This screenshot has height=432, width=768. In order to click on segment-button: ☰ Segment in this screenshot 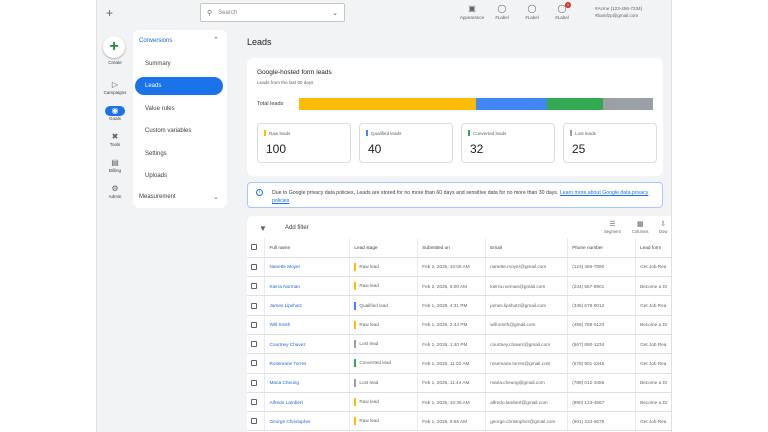, I will do `click(612, 227)`.